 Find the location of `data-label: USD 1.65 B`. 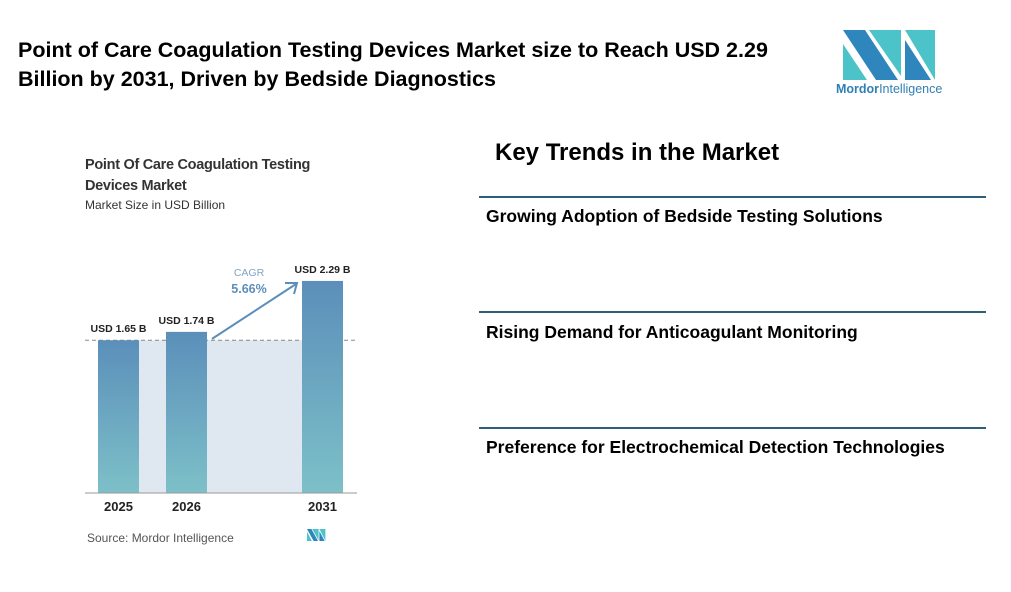

data-label: USD 1.65 B is located at coordinates (118, 329).